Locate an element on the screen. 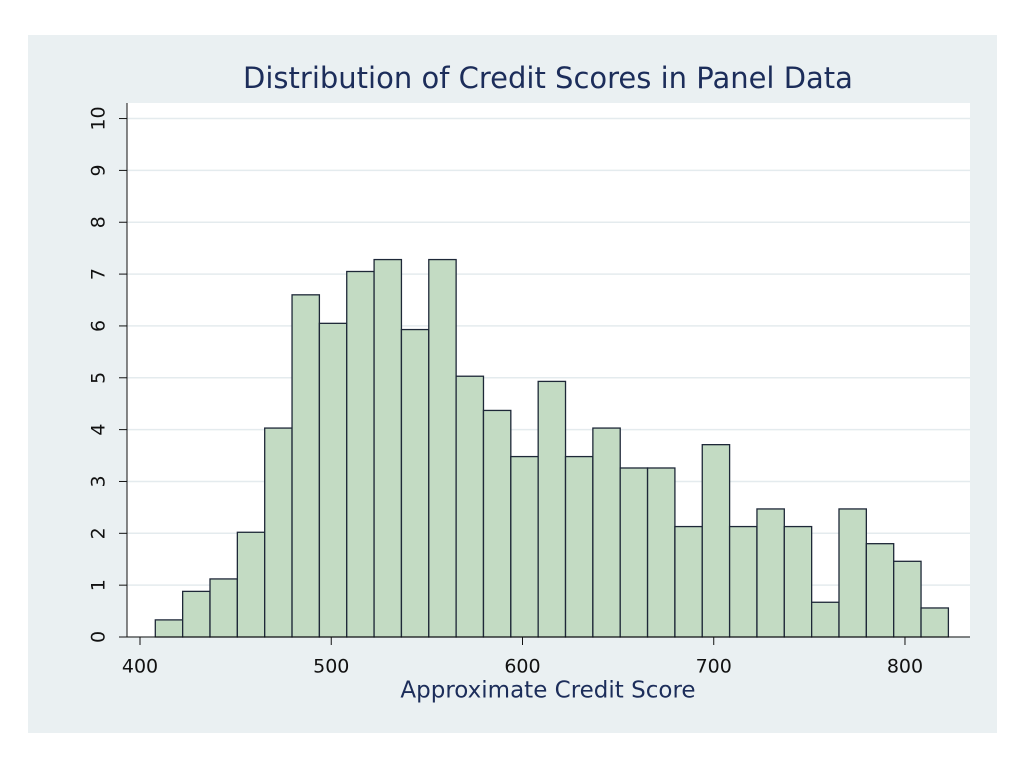 This screenshot has height=768, width=1024. x-tick-label: 500 is located at coordinates (331, 667).